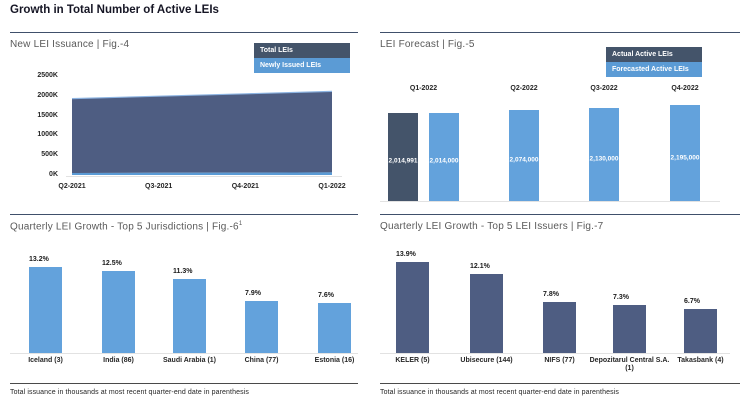 The height and width of the screenshot is (409, 750). What do you see at coordinates (621, 298) in the screenshot?
I see `growth-percent-label: 7.3%` at bounding box center [621, 298].